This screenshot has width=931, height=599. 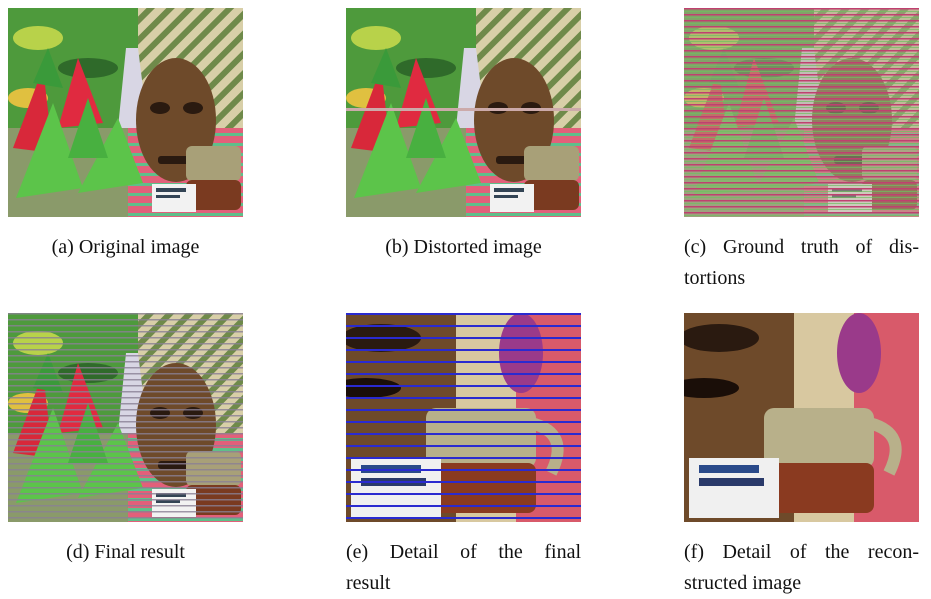 What do you see at coordinates (463, 552) in the screenshot?
I see `caption-line: (e) Detail of the final` at bounding box center [463, 552].